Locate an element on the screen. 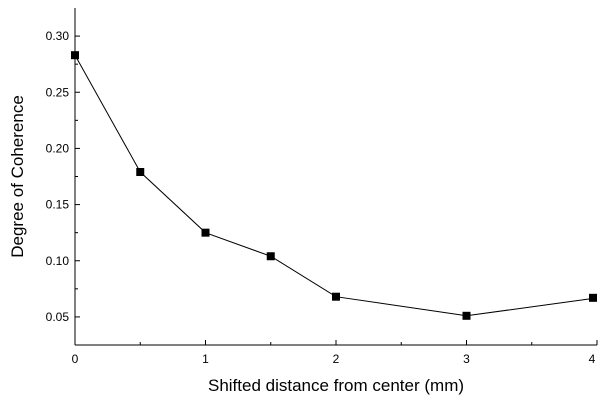 The width and height of the screenshot is (598, 398). x-tick-label: 2 is located at coordinates (336, 359).